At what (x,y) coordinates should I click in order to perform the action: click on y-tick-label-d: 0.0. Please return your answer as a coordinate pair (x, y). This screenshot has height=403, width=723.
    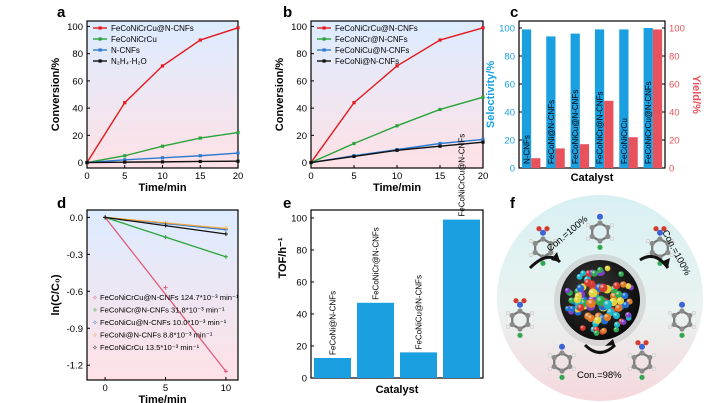
    Looking at the image, I should click on (76, 218).